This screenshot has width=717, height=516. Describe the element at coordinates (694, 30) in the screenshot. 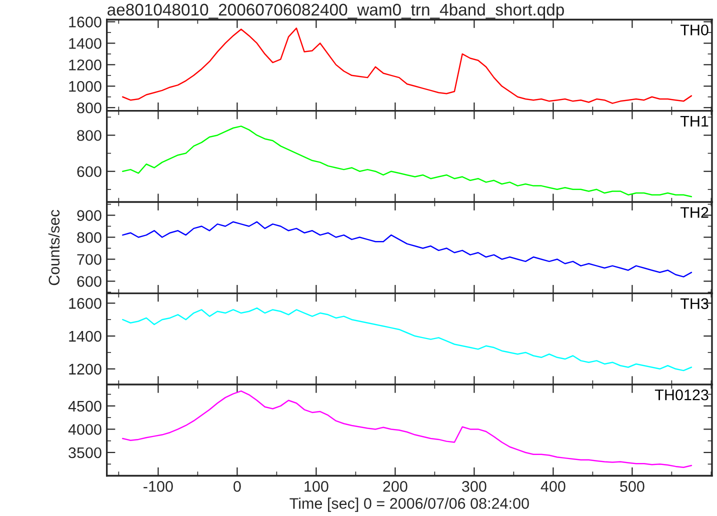

I see `text: TH0` at that location.